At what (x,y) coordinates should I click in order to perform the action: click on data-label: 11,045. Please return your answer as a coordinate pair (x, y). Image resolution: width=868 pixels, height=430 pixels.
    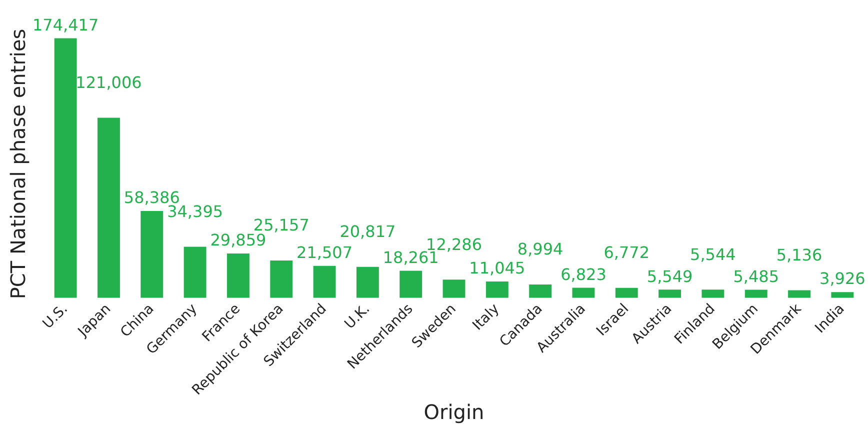
    Looking at the image, I should click on (497, 268).